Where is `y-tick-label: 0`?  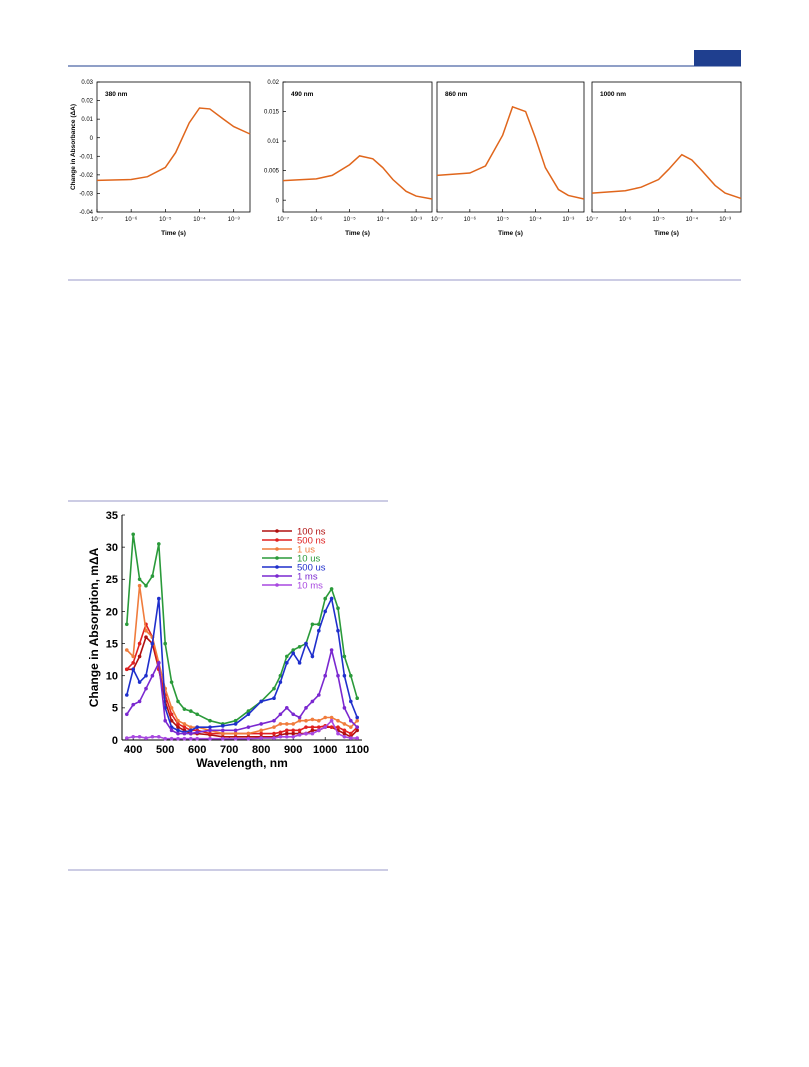
y-tick-label: 0 is located at coordinates (115, 741).